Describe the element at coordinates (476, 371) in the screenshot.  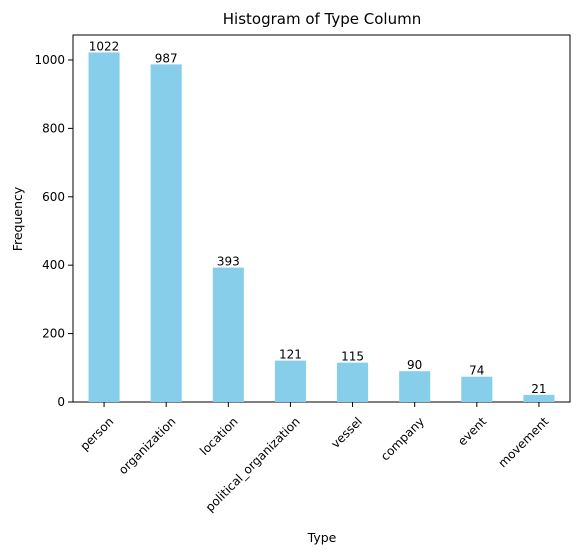
I see `data-label-event: 74` at that location.